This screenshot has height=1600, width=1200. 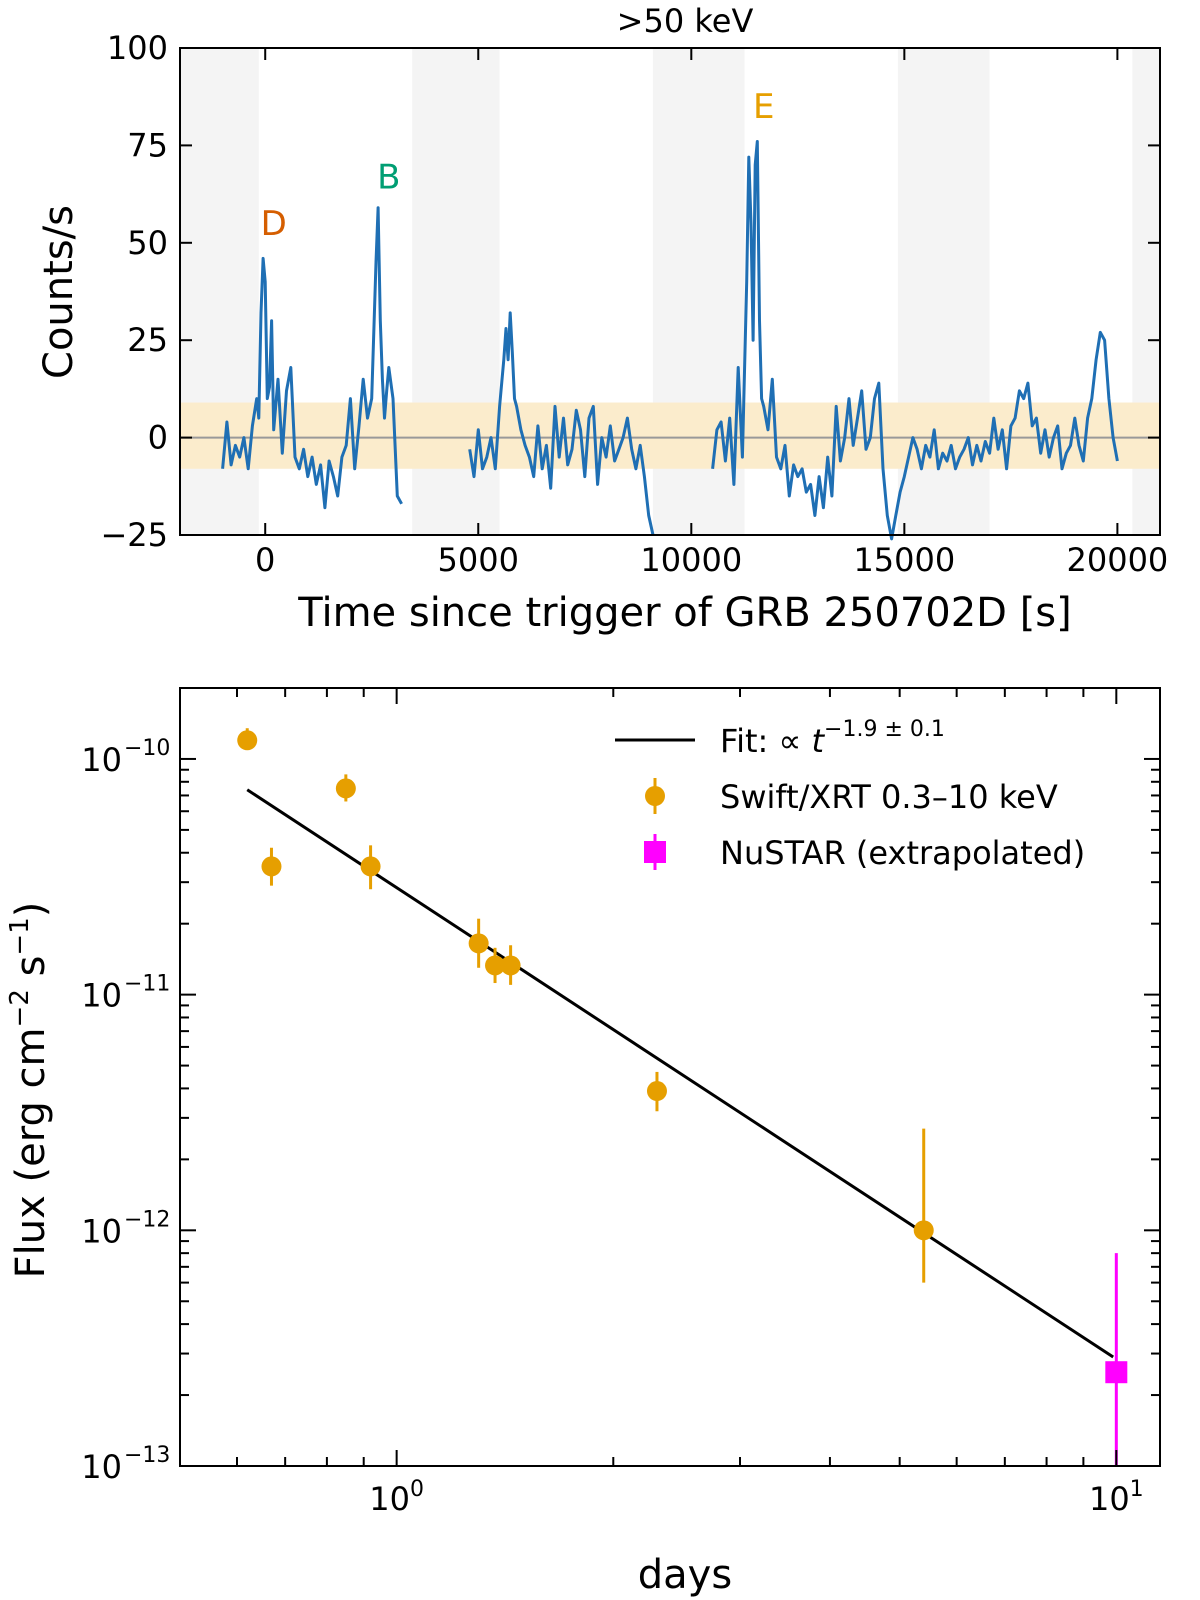 I want to click on top-y-axis-label: Counts/s, so click(x=59, y=292).